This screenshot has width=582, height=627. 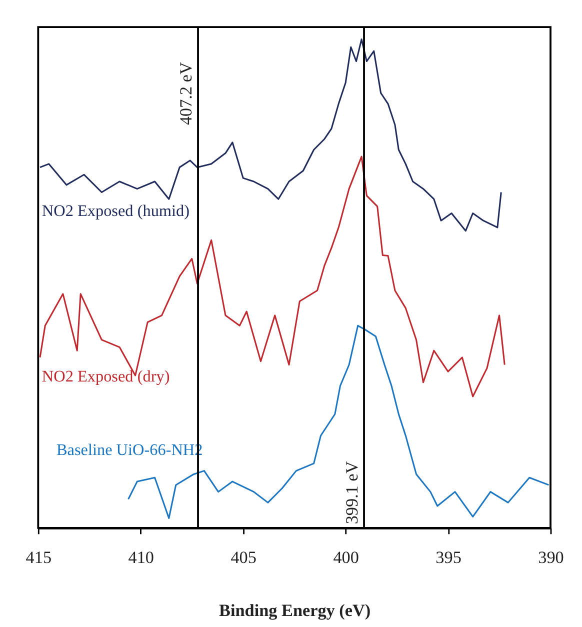 What do you see at coordinates (186, 94) in the screenshot?
I see `ref-line-label: 407.2 eV` at bounding box center [186, 94].